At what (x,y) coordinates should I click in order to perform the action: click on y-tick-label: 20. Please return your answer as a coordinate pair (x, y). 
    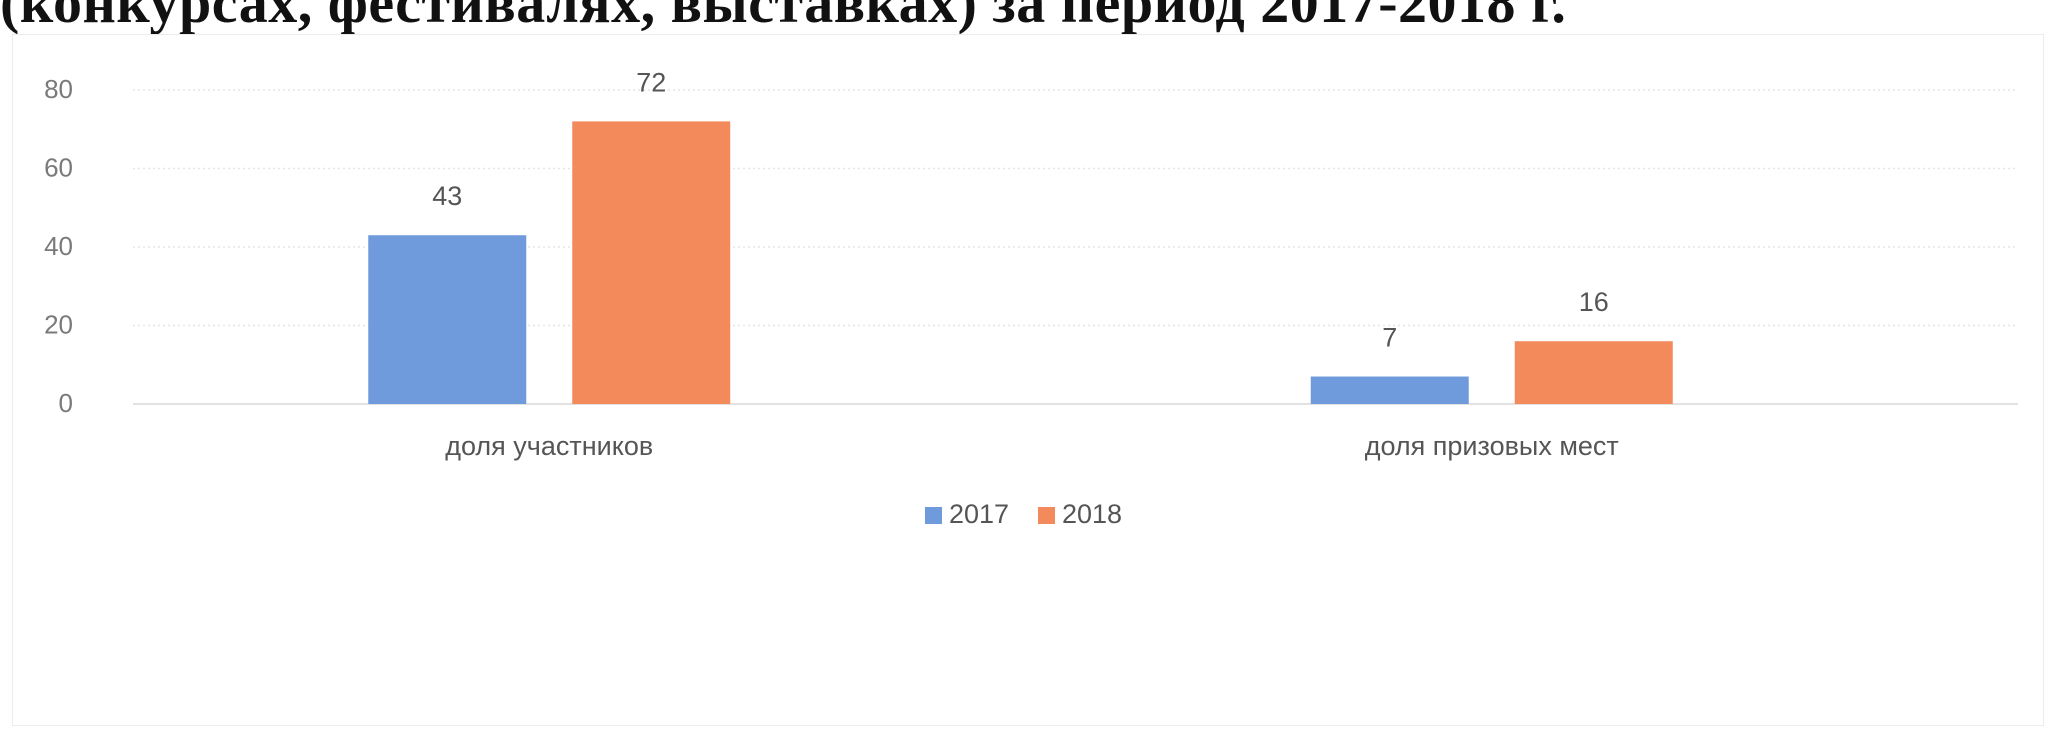
    Looking at the image, I should click on (58, 325).